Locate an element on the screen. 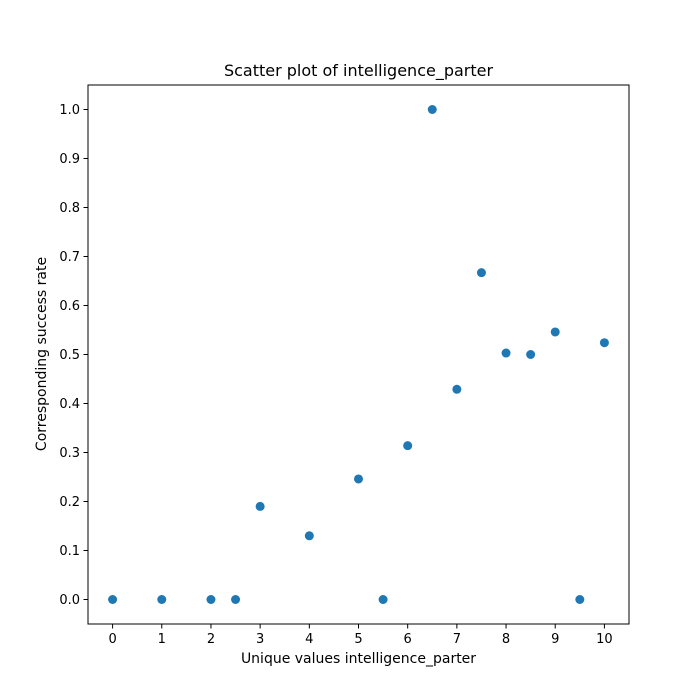 This screenshot has height=700, width=700. y-tick-label: 0.9 is located at coordinates (69, 159).